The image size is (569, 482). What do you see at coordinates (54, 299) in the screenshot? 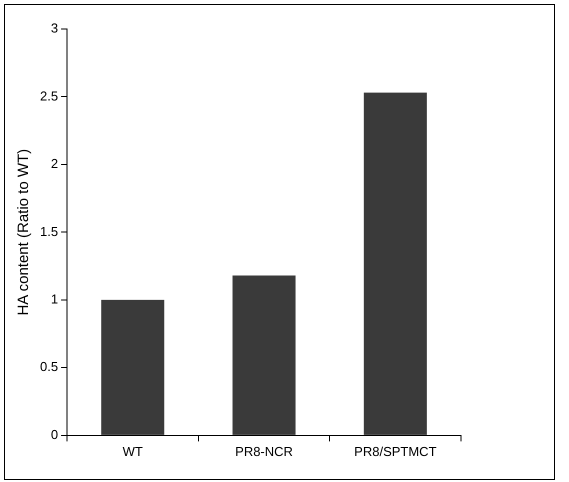
I see `y-tick-label: 1` at bounding box center [54, 299].